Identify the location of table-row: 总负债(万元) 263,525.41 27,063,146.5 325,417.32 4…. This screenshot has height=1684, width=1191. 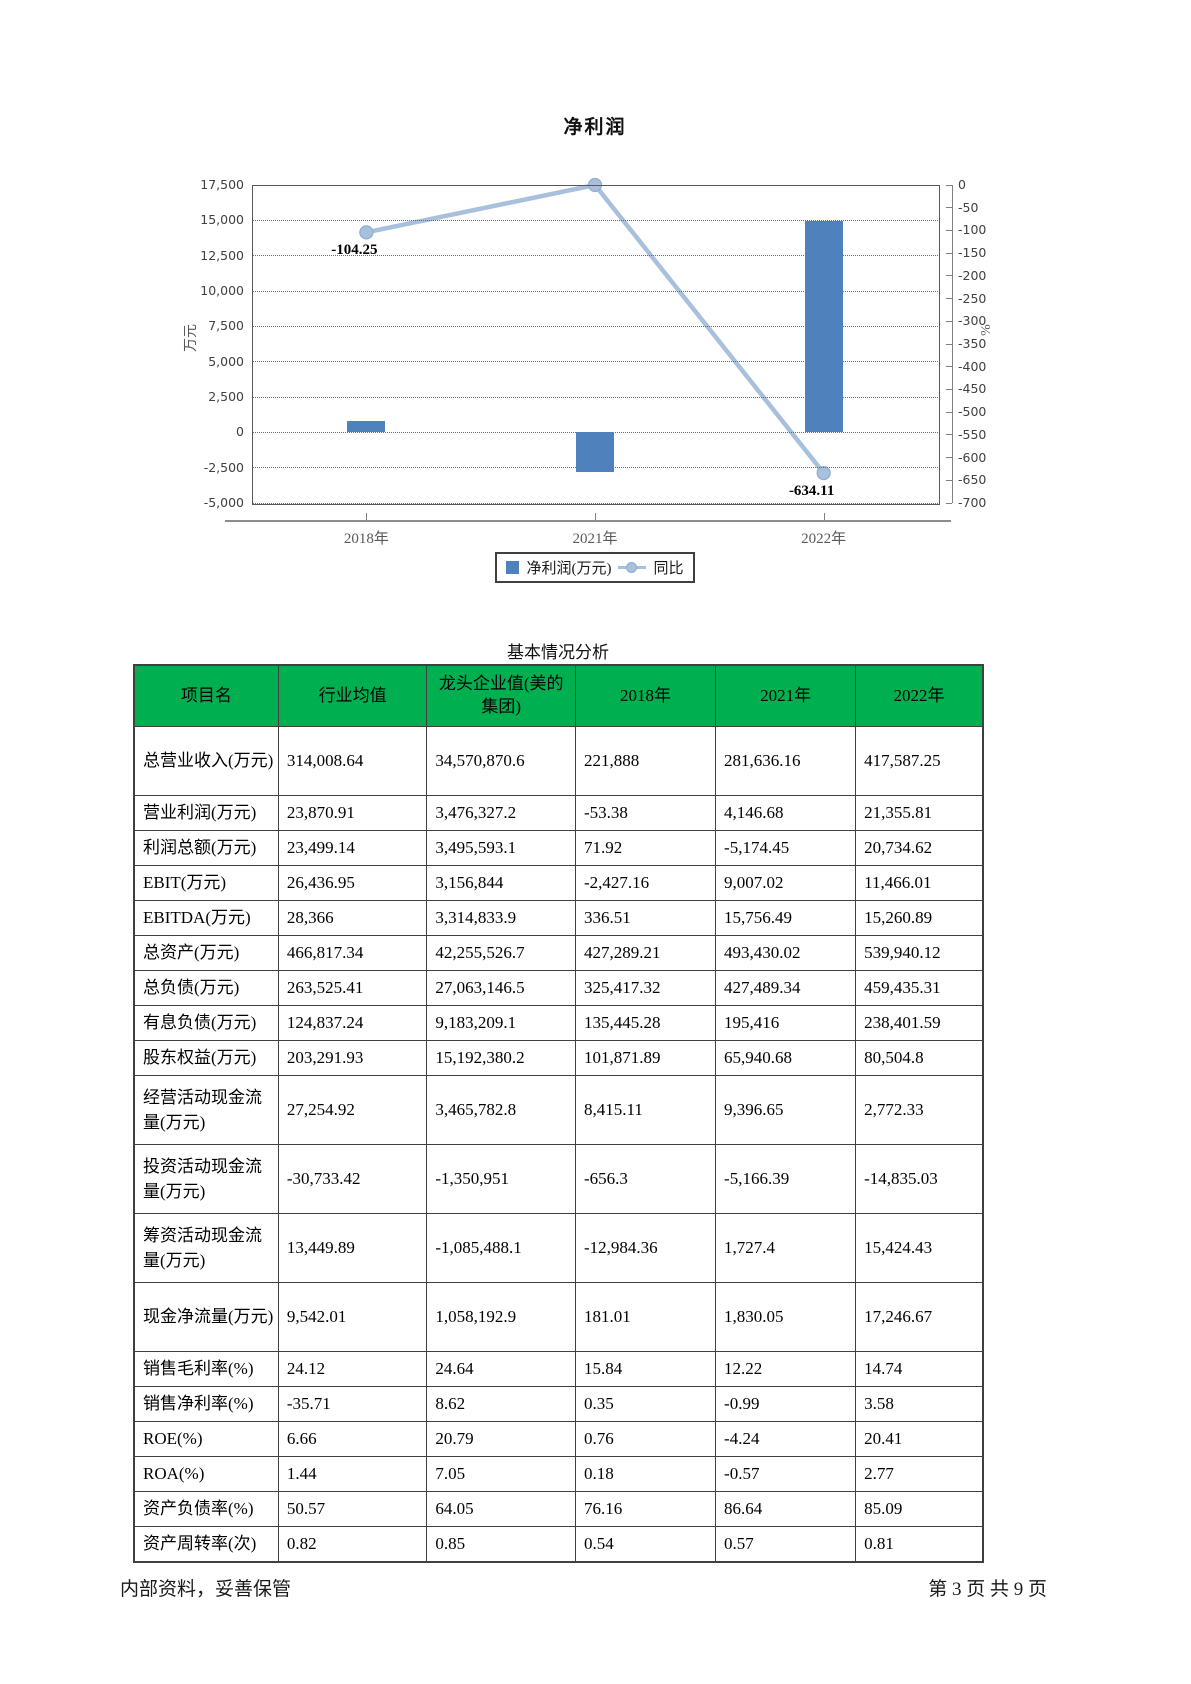
(558, 988).